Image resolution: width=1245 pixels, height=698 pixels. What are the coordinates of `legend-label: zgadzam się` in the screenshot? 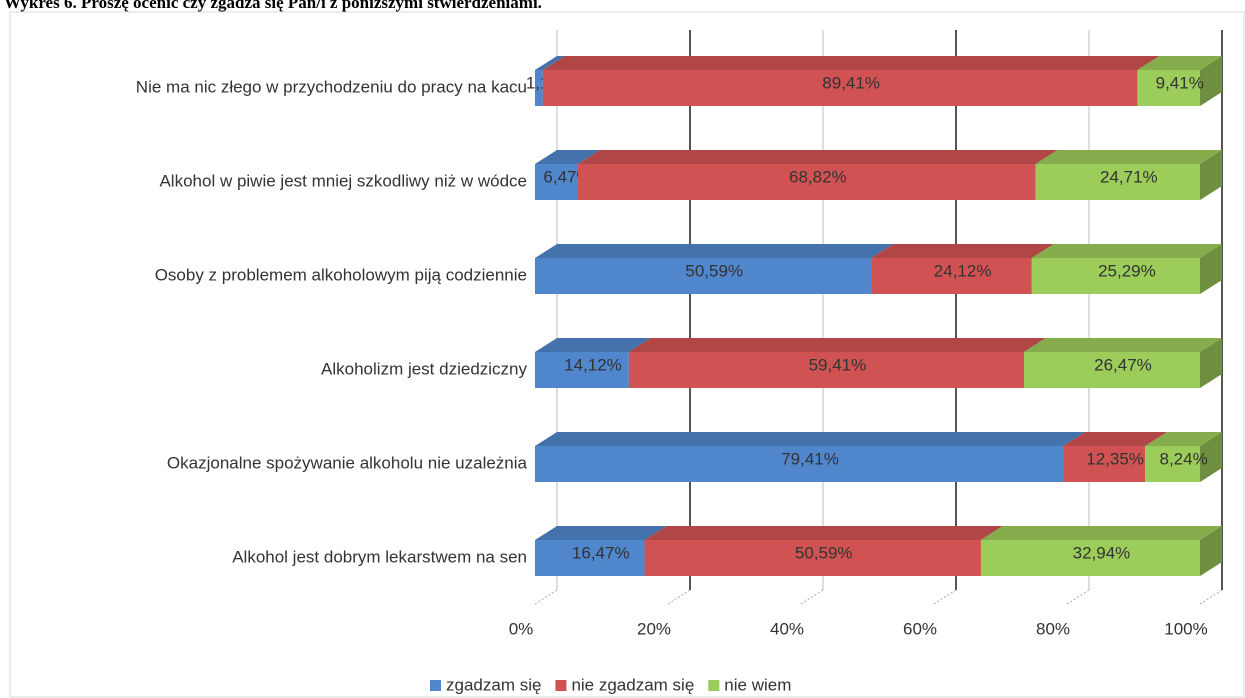 It's located at (493, 684).